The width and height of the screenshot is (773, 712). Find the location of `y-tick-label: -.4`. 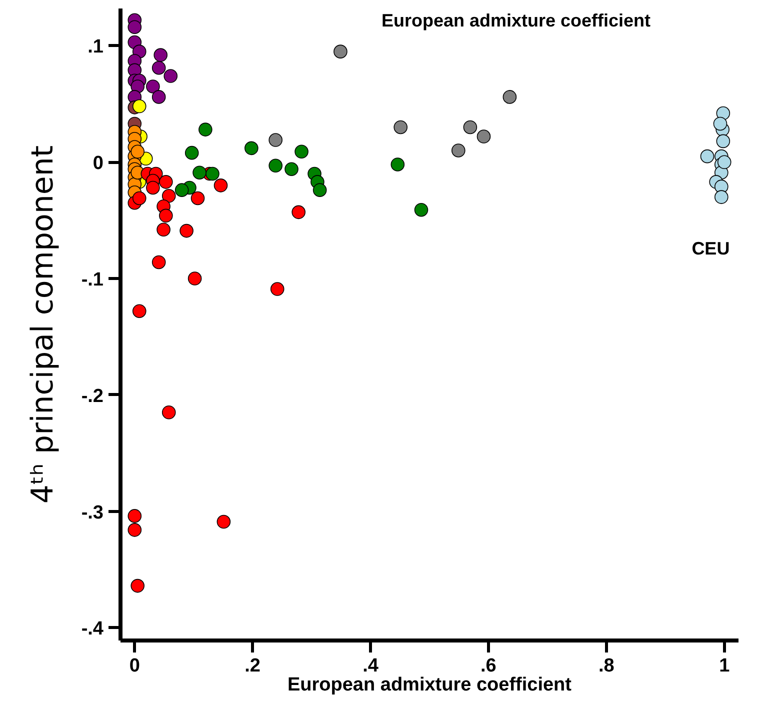

y-tick-label: -.4 is located at coordinates (92, 629).